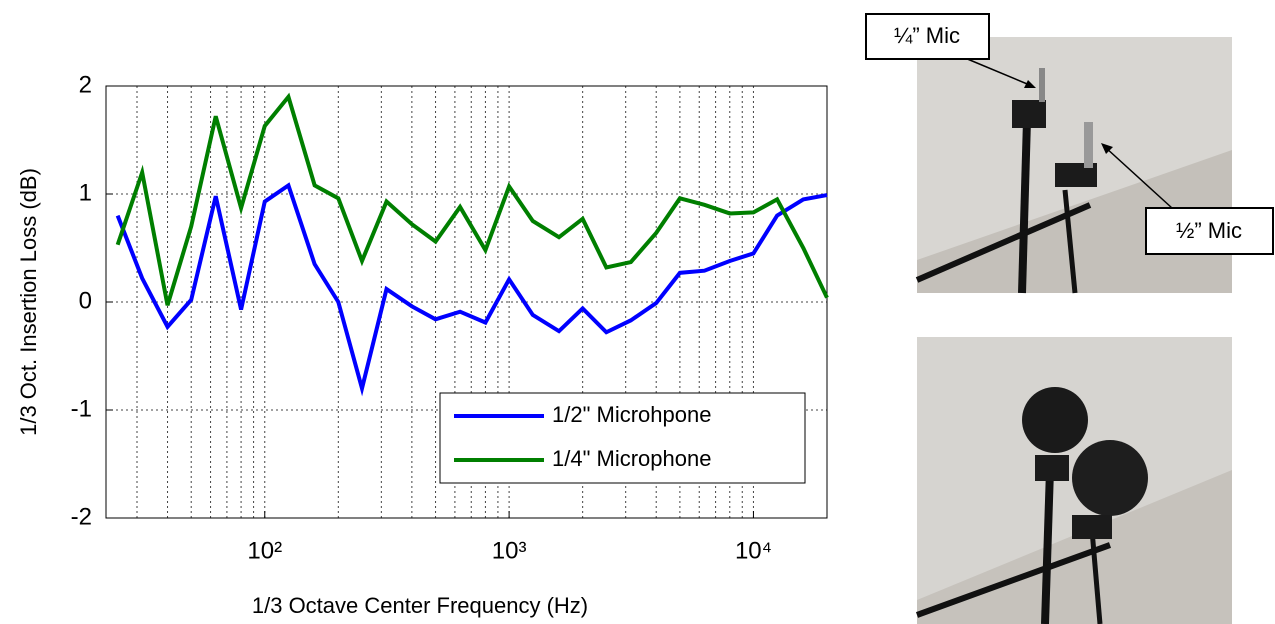  What do you see at coordinates (631, 458) in the screenshot?
I see `legend-label: 1/4" Microphone` at bounding box center [631, 458].